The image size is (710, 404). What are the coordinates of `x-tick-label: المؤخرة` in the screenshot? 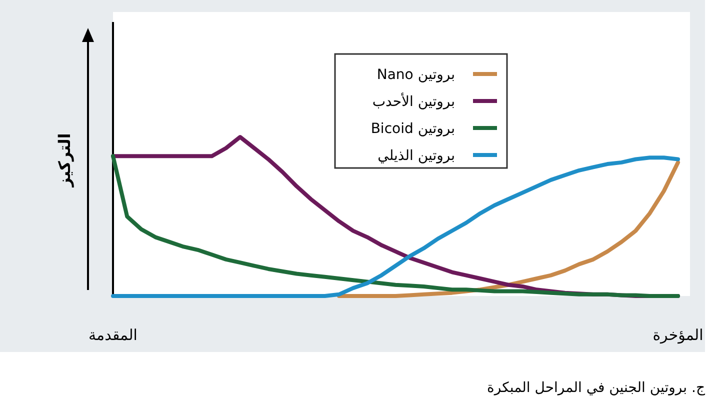 It's located at (678, 335).